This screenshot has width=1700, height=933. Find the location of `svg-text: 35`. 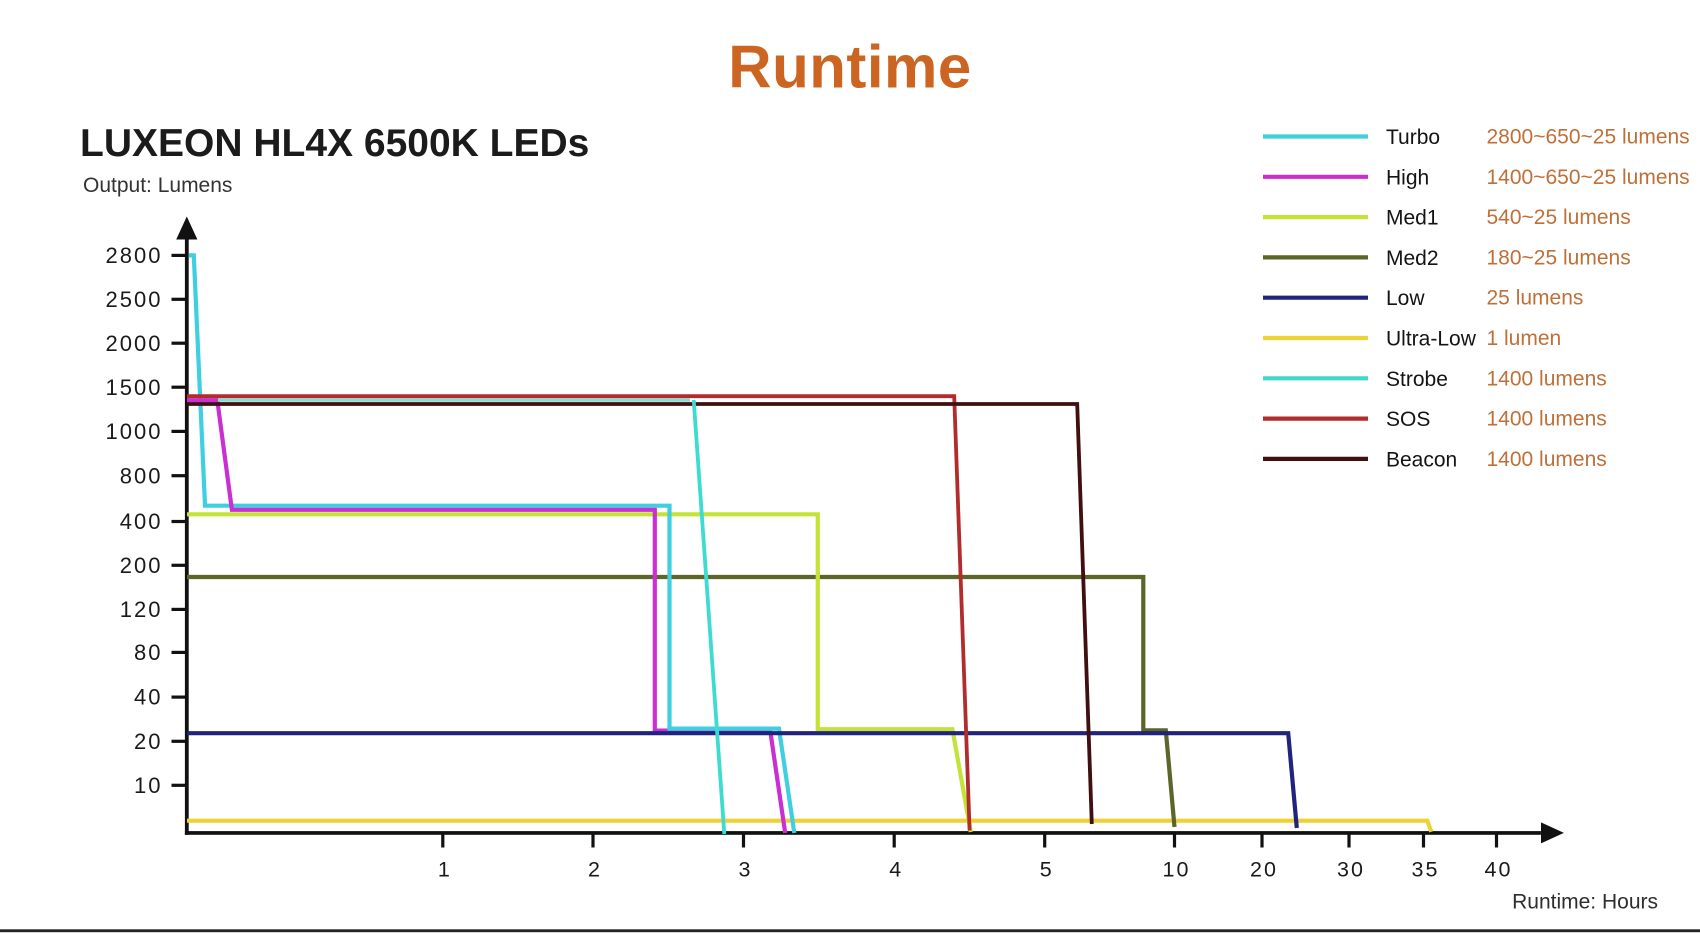

svg-text: 35 is located at coordinates (1426, 870).